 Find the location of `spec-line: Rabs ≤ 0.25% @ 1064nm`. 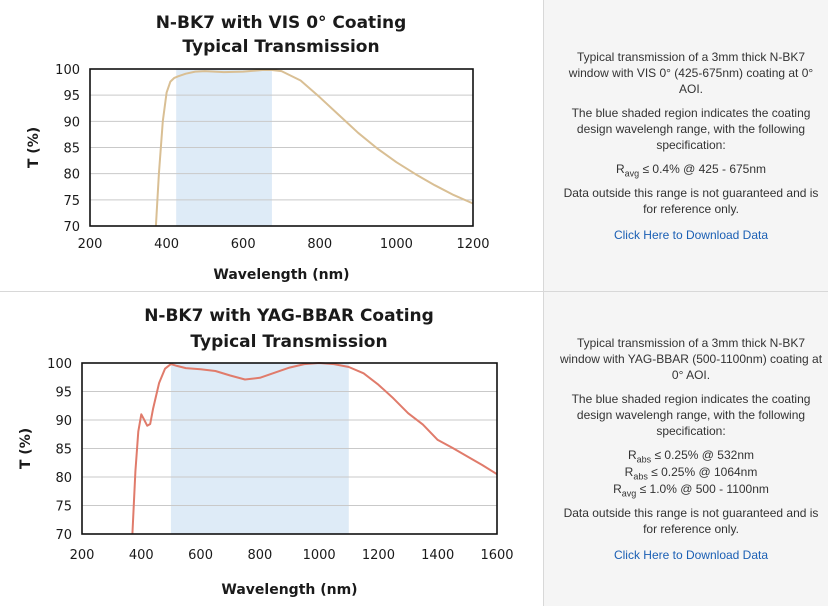

spec-line: Rabs ≤ 0.25% @ 1064nm is located at coordinates (691, 473).